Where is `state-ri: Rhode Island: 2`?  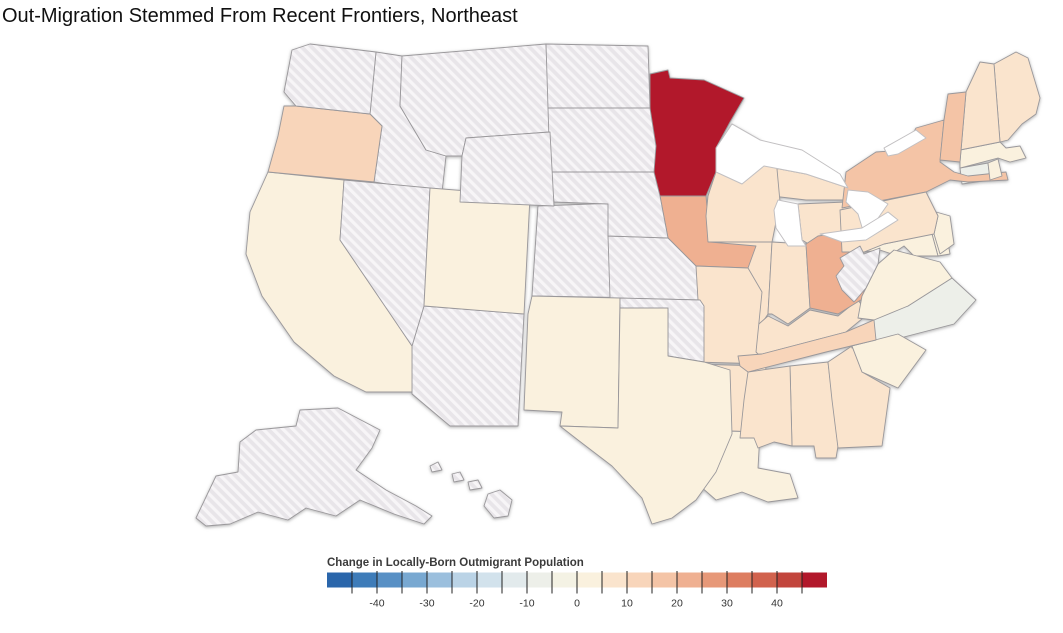 state-ri: Rhode Island: 2 is located at coordinates (995, 169).